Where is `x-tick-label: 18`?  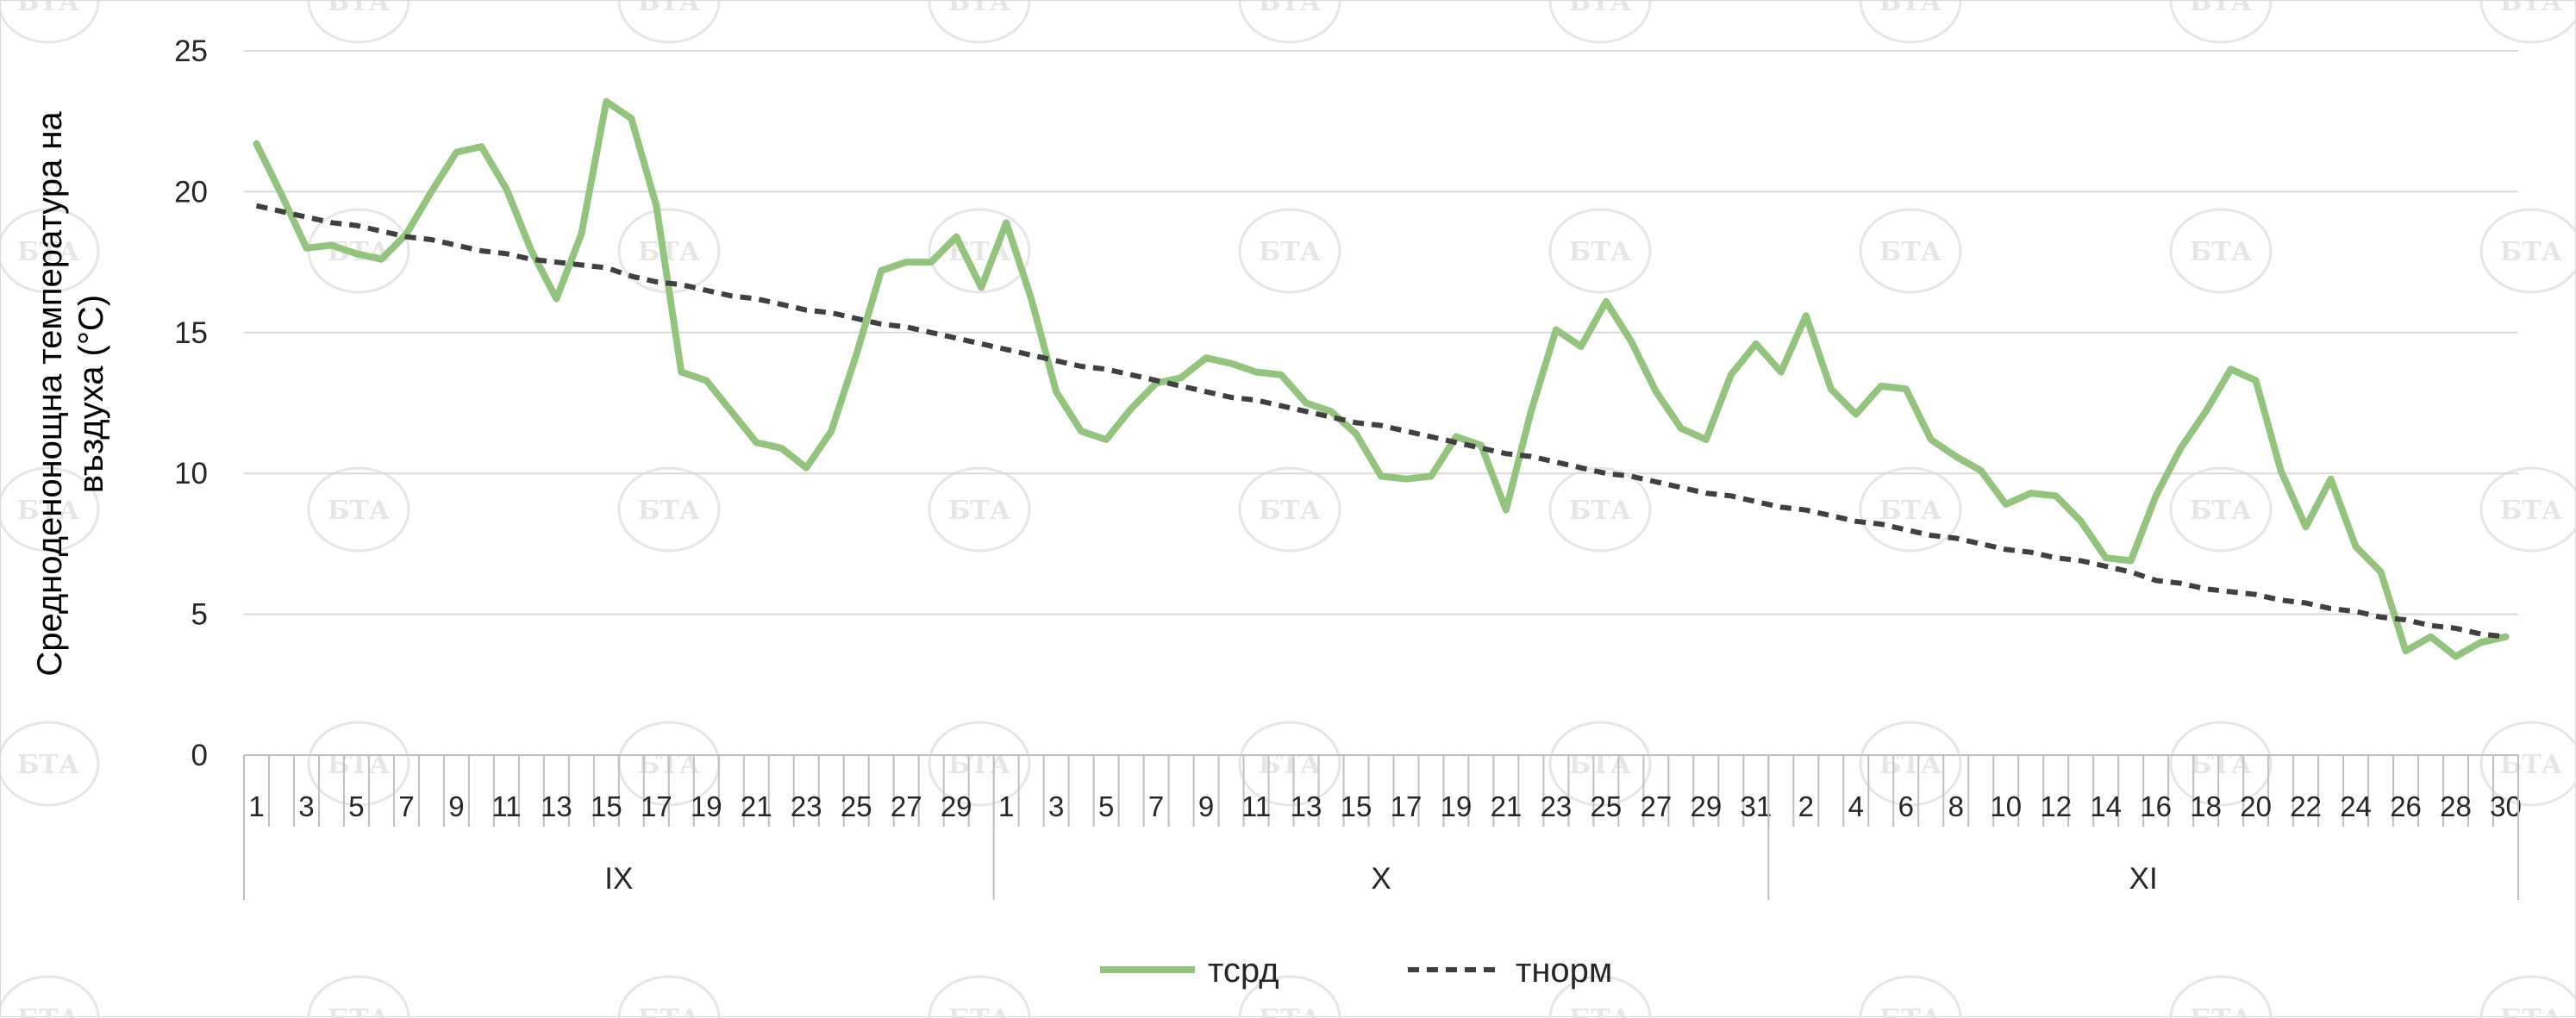
x-tick-label: 18 is located at coordinates (2206, 806).